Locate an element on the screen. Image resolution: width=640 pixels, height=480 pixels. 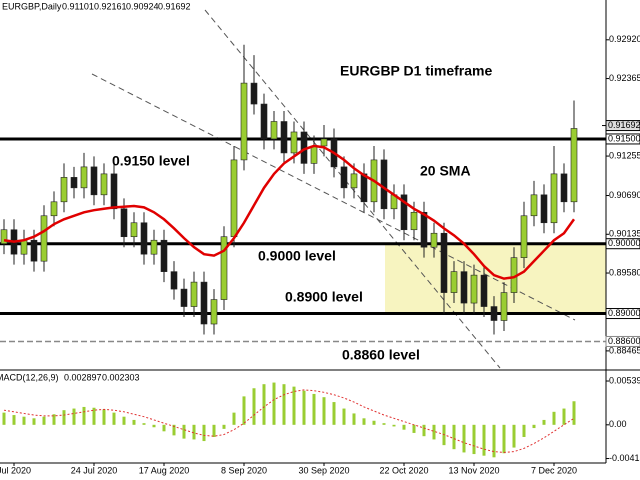
x-tick-label: Jul 2020 is located at coordinates (15, 470).